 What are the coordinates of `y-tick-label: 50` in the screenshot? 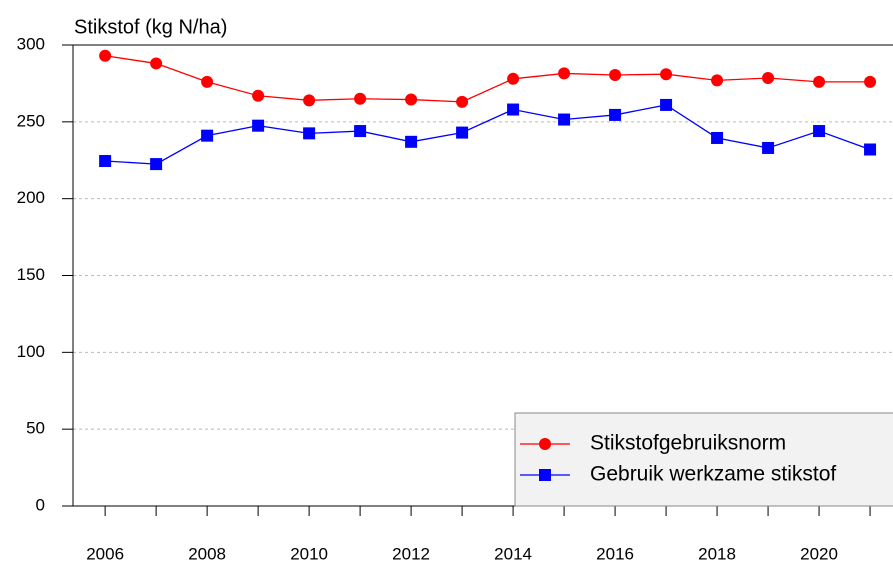 It's located at (35, 428).